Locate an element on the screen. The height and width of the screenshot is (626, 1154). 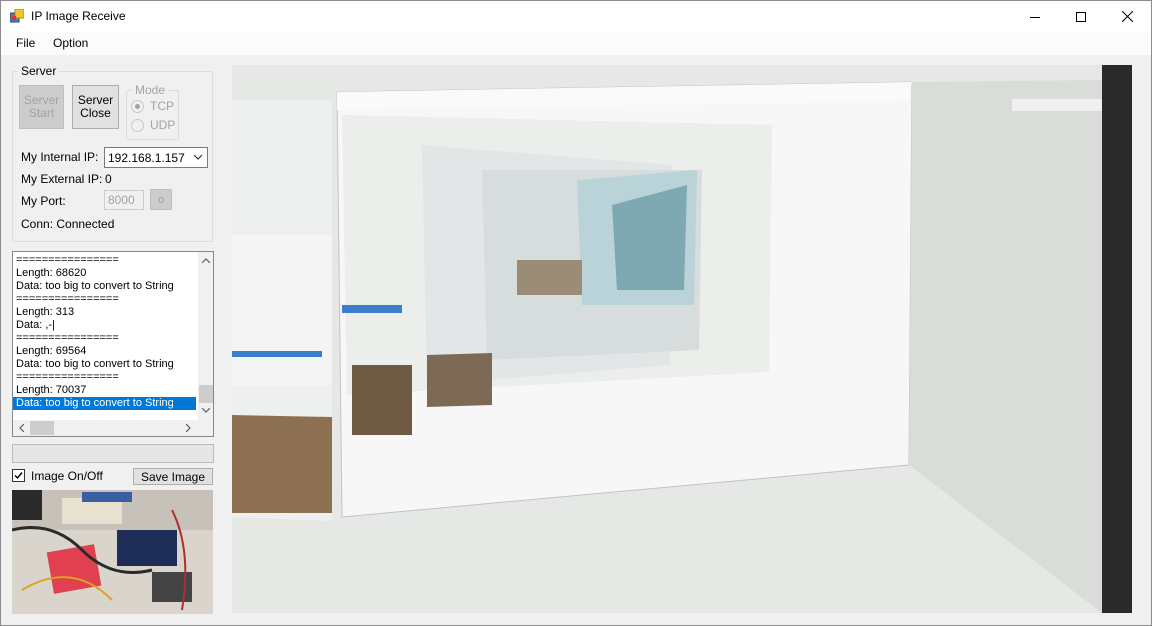
menu-option: Option is located at coordinates (71, 43).